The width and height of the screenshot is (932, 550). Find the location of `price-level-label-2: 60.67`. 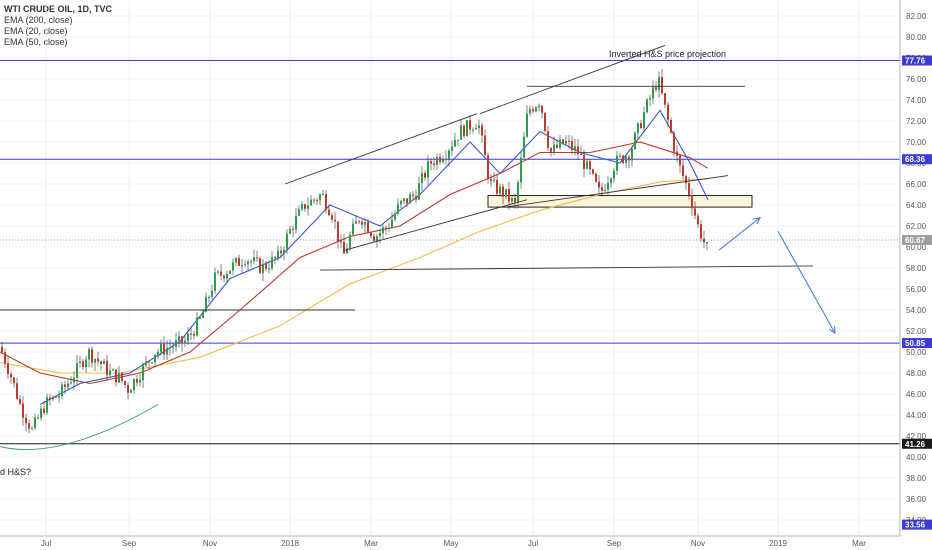

price-level-label-2: 60.67 is located at coordinates (915, 240).